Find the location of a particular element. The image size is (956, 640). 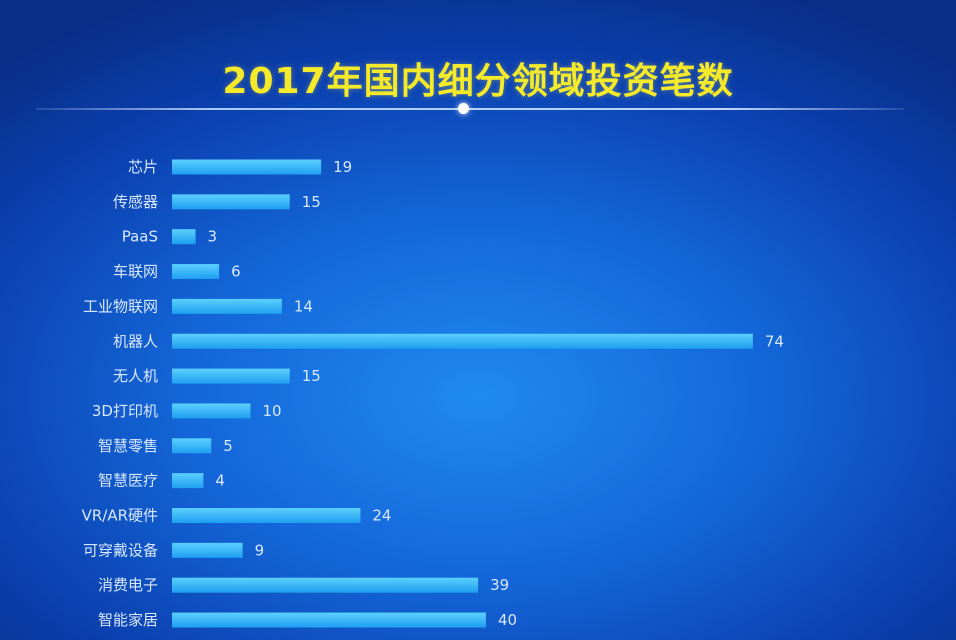

category-label: VR/AR硬件 is located at coordinates (120, 516).